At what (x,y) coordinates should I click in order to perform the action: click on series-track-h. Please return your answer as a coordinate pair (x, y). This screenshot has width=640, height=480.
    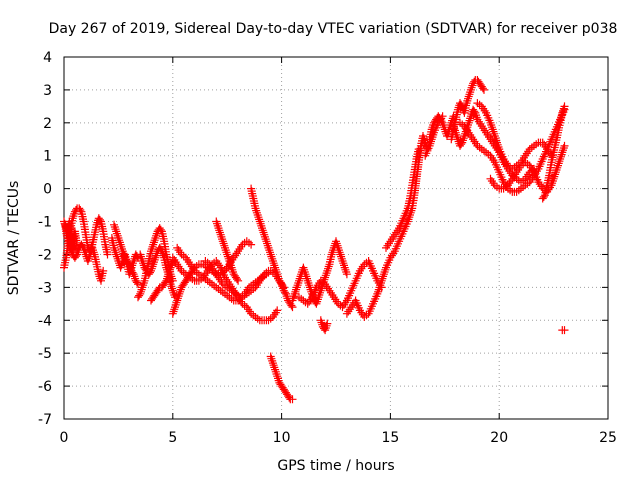
    Looking at the image, I should click on (162, 281).